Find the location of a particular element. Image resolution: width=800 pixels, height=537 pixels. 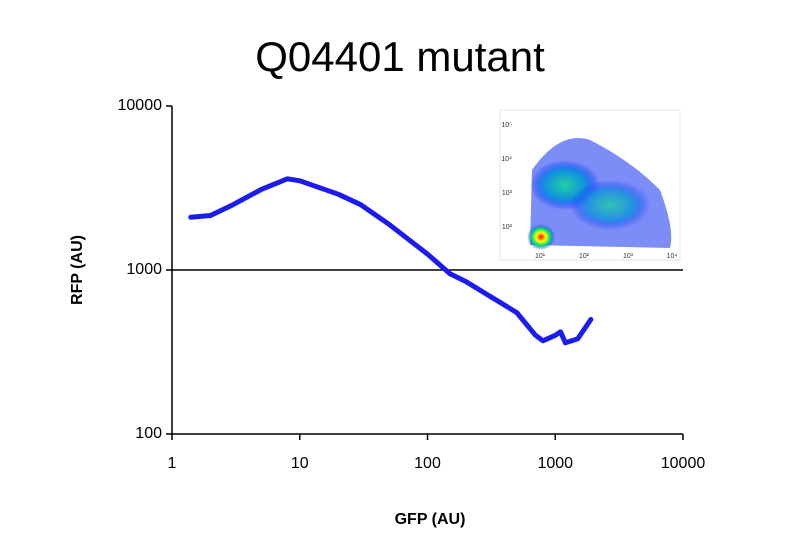

inset-density-plot: 10⁵ 10⁴ 10³ 10² 10¹ 10² 10³ 10⁴ is located at coordinates (590, 185).